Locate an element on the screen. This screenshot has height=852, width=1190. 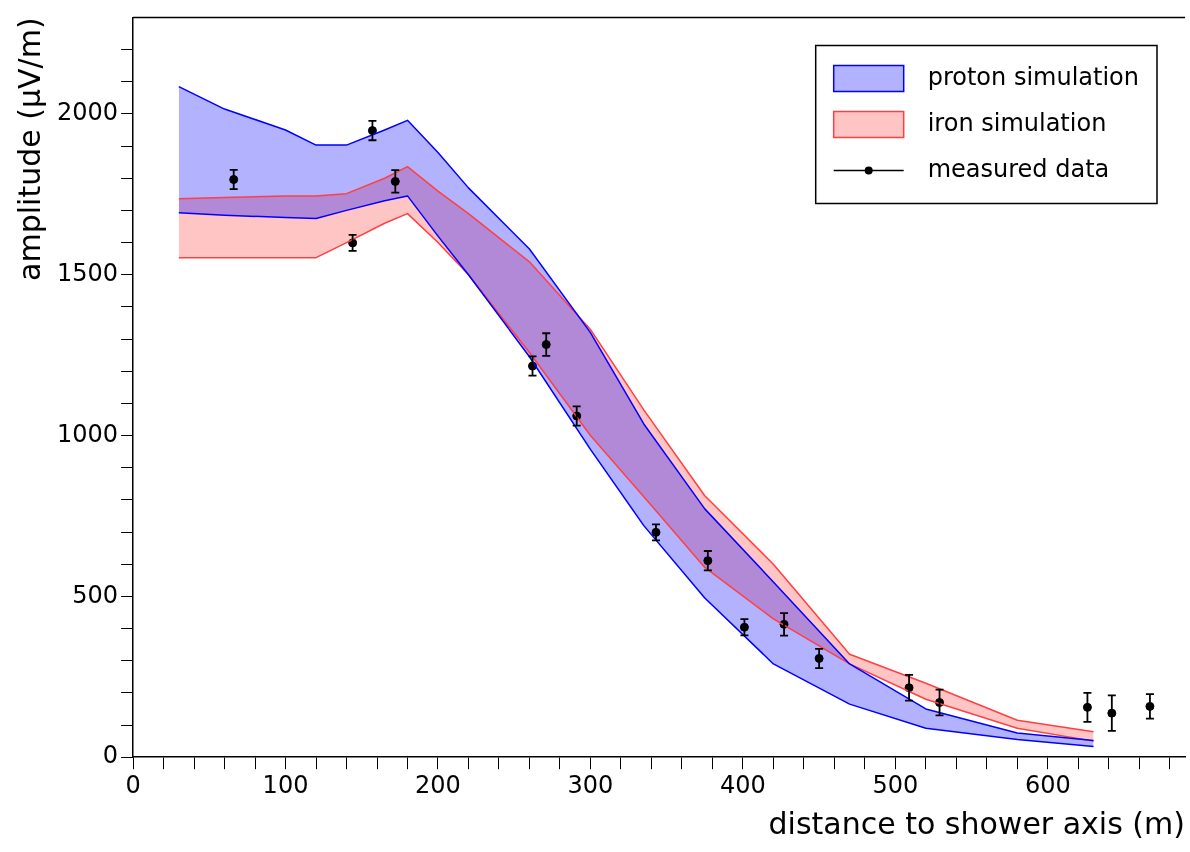
legend-label: iron simulation is located at coordinates (1017, 122).